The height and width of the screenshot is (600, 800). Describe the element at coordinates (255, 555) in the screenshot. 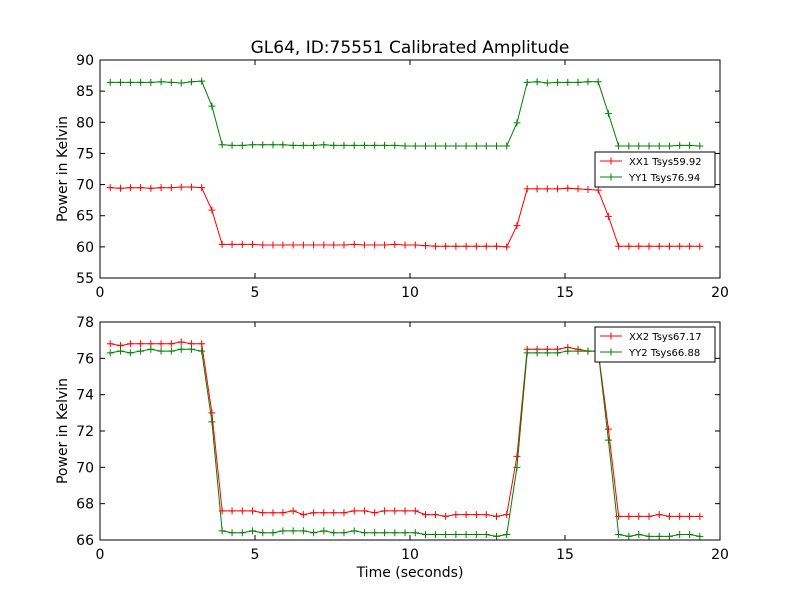

I see `x-tick-label: 5` at that location.